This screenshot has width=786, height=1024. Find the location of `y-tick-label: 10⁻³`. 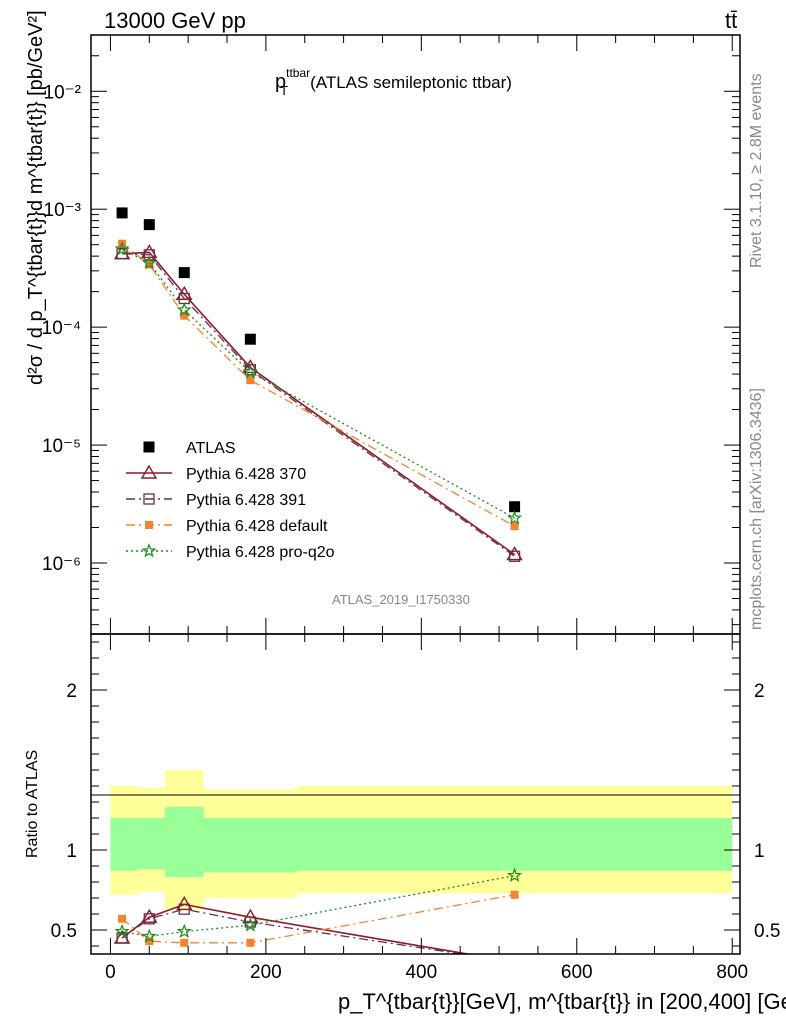

y-tick-label: 10⁻³ is located at coordinates (63, 210).